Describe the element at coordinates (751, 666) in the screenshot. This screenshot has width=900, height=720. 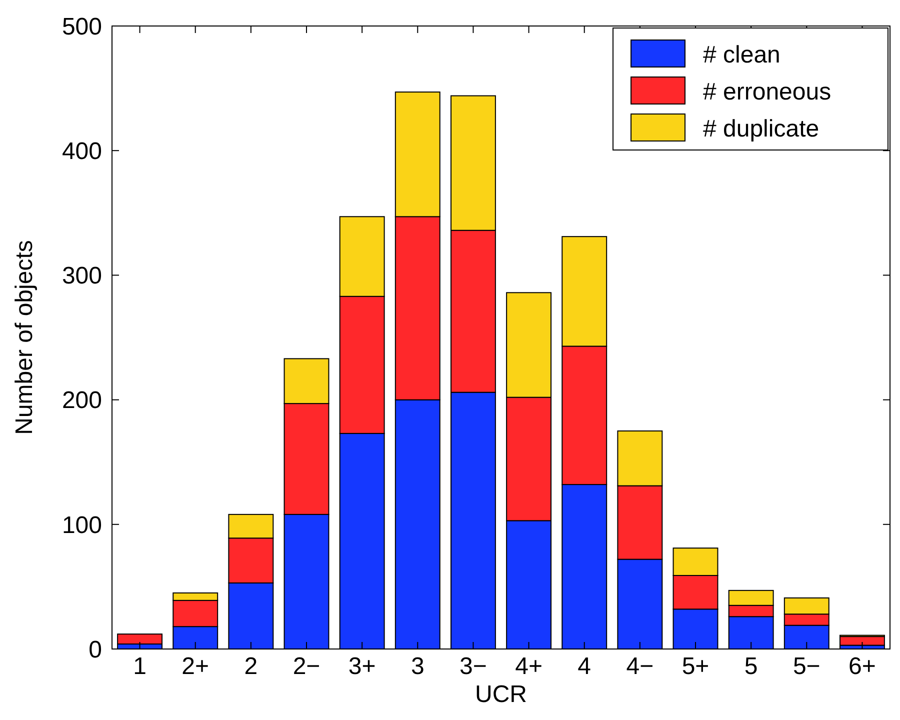
I see `x-tick-label: 5` at that location.